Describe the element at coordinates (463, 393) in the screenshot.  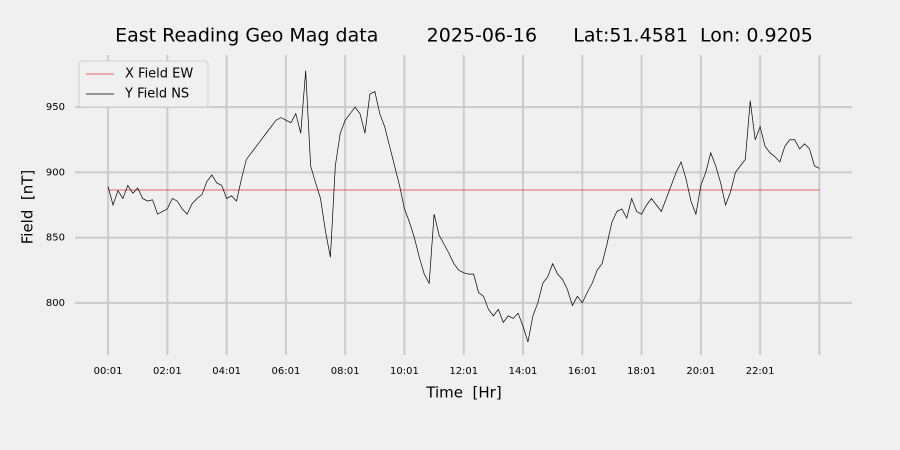
I see `x-axis-label: Time [Hr]` at that location.